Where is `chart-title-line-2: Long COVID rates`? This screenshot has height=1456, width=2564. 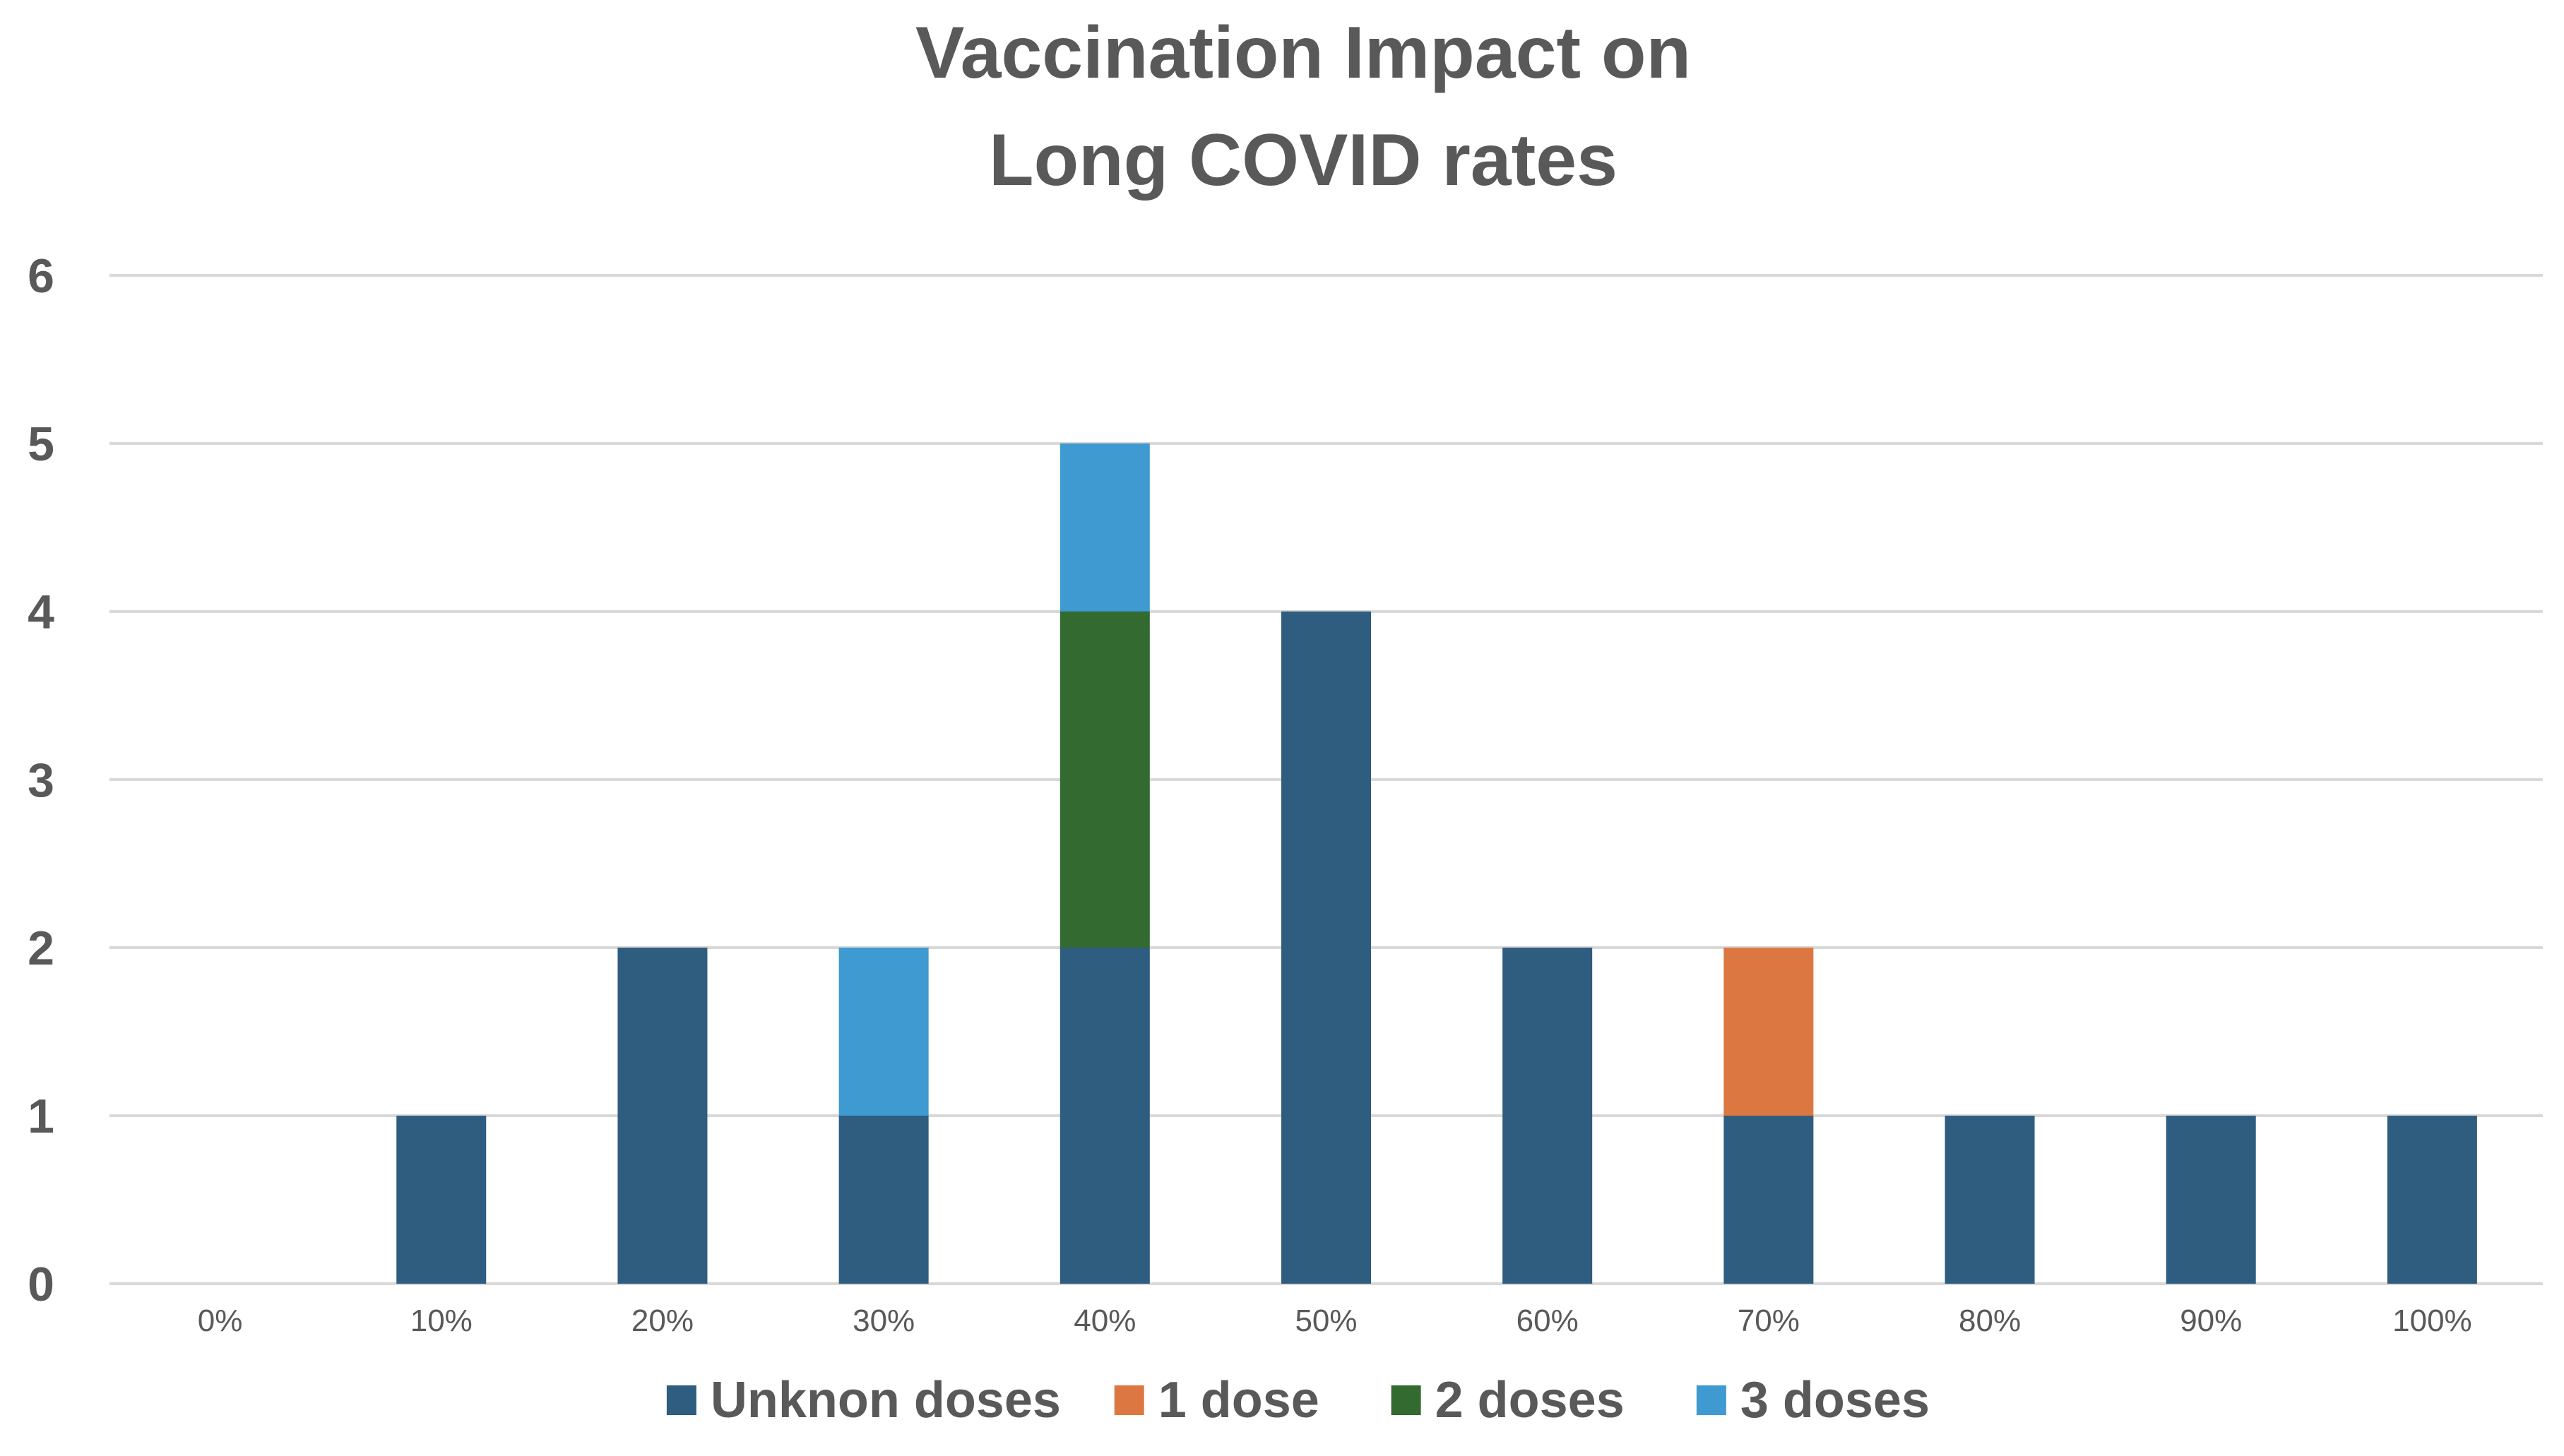 chart-title-line-2: Long COVID rates is located at coordinates (1303, 160).